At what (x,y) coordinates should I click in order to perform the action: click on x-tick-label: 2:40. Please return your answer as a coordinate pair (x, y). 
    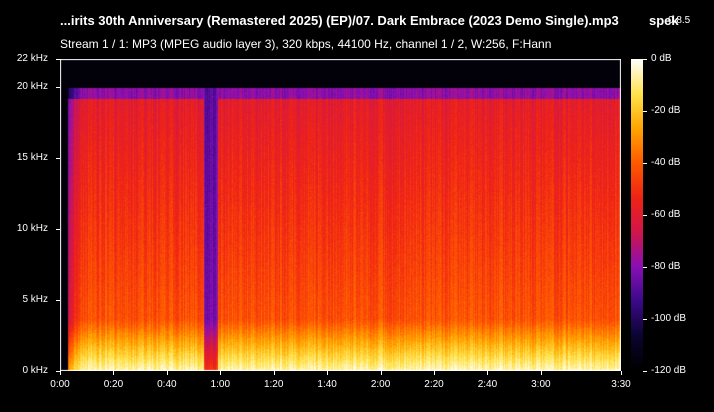
    Looking at the image, I should click on (487, 384).